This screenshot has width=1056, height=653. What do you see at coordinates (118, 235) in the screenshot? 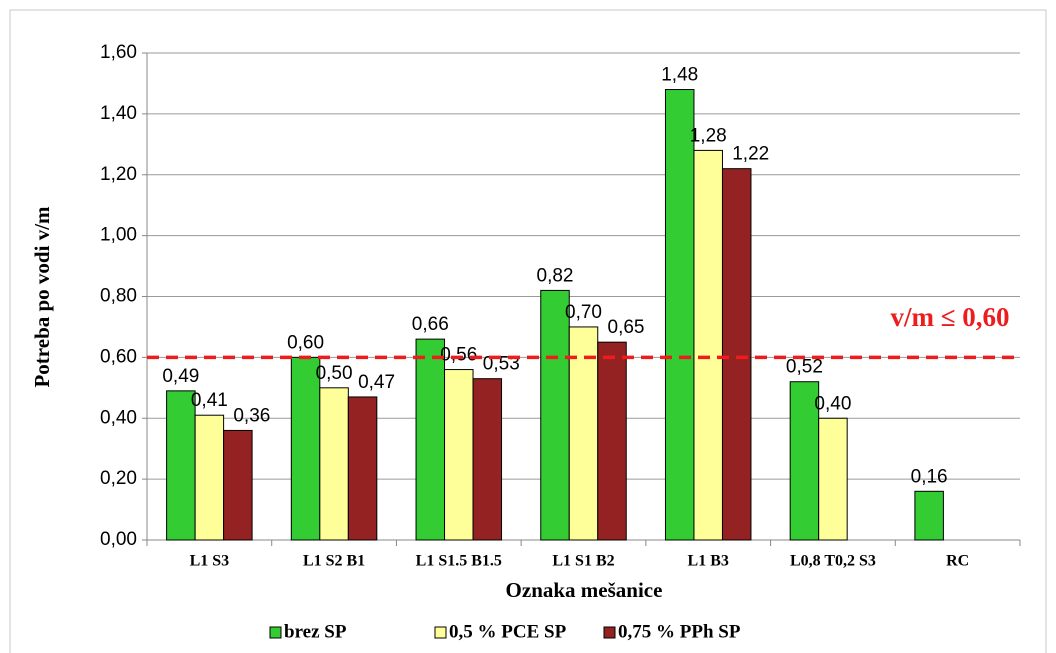
I see `y-tick-label: 1,00` at bounding box center [118, 235].